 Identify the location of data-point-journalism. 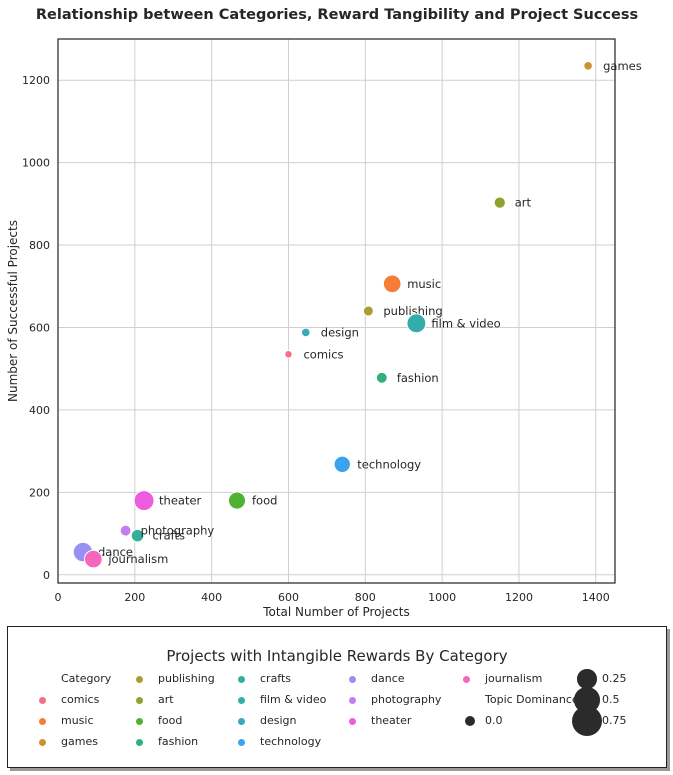
(93, 559).